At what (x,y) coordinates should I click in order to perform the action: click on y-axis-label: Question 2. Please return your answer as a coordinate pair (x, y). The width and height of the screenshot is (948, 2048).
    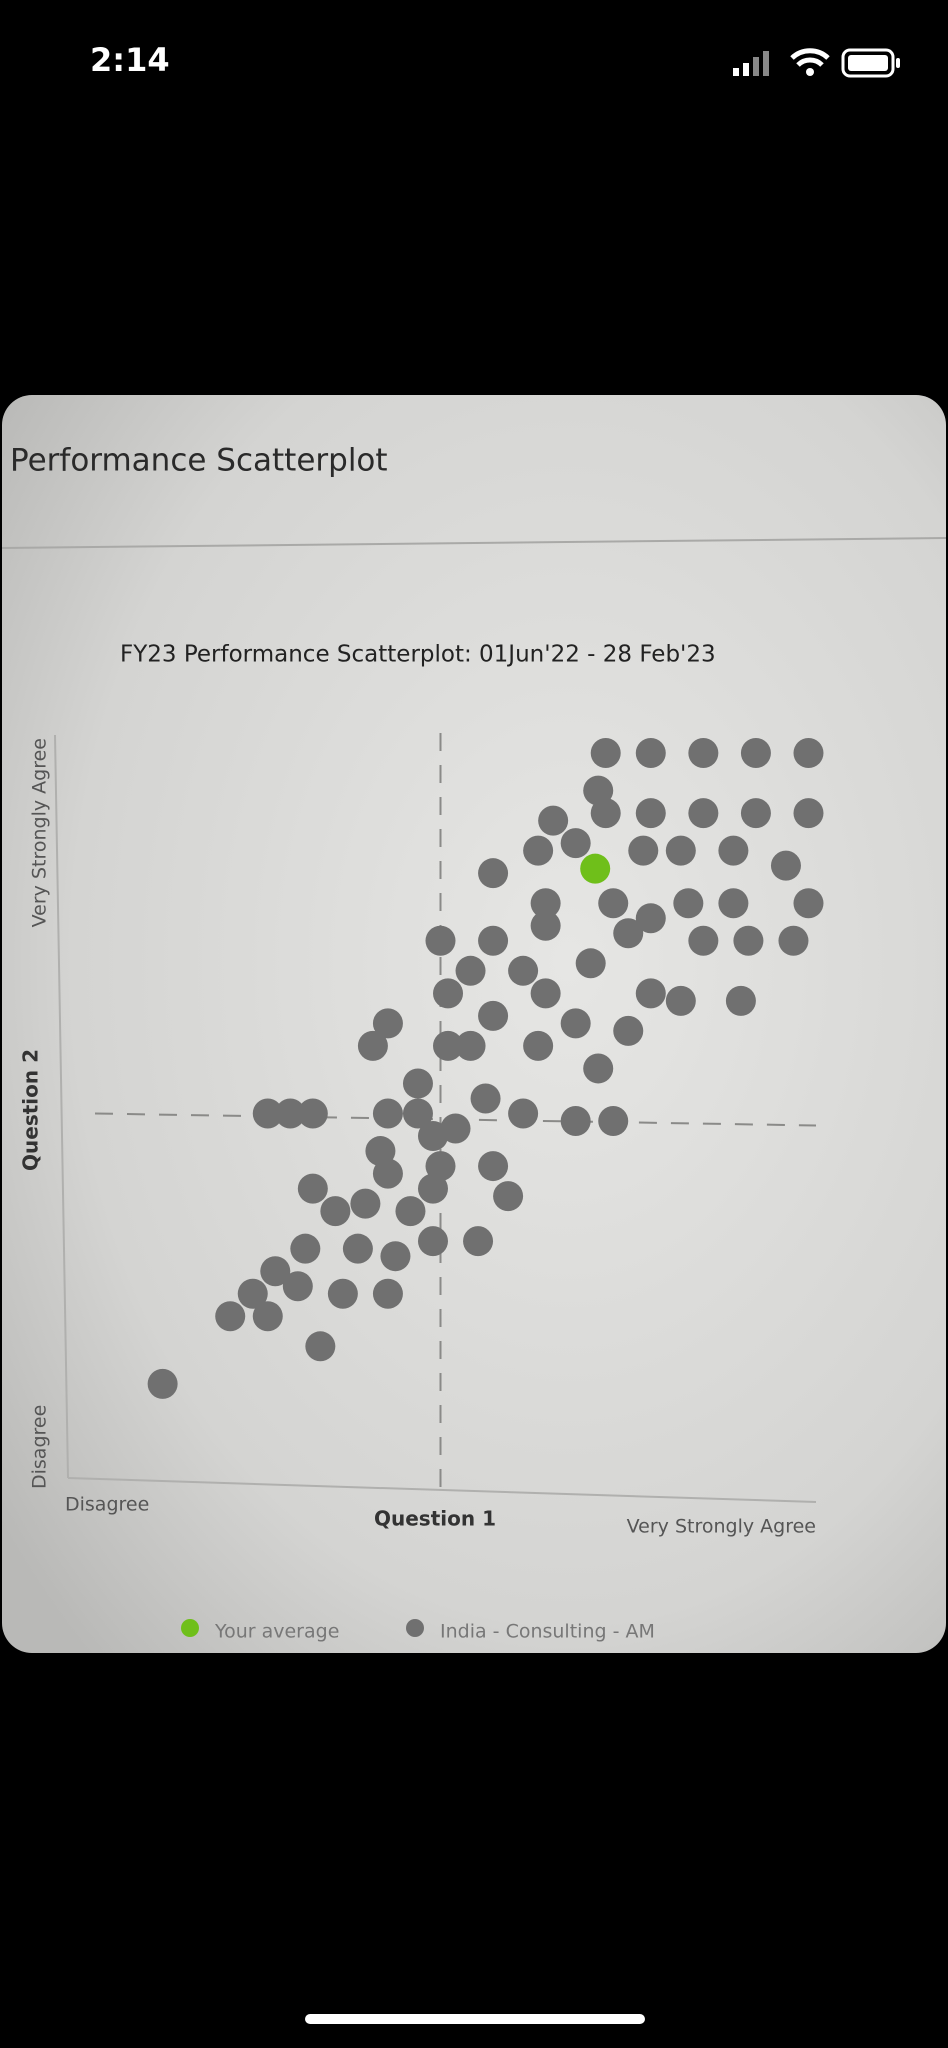
    Looking at the image, I should click on (31, 1110).